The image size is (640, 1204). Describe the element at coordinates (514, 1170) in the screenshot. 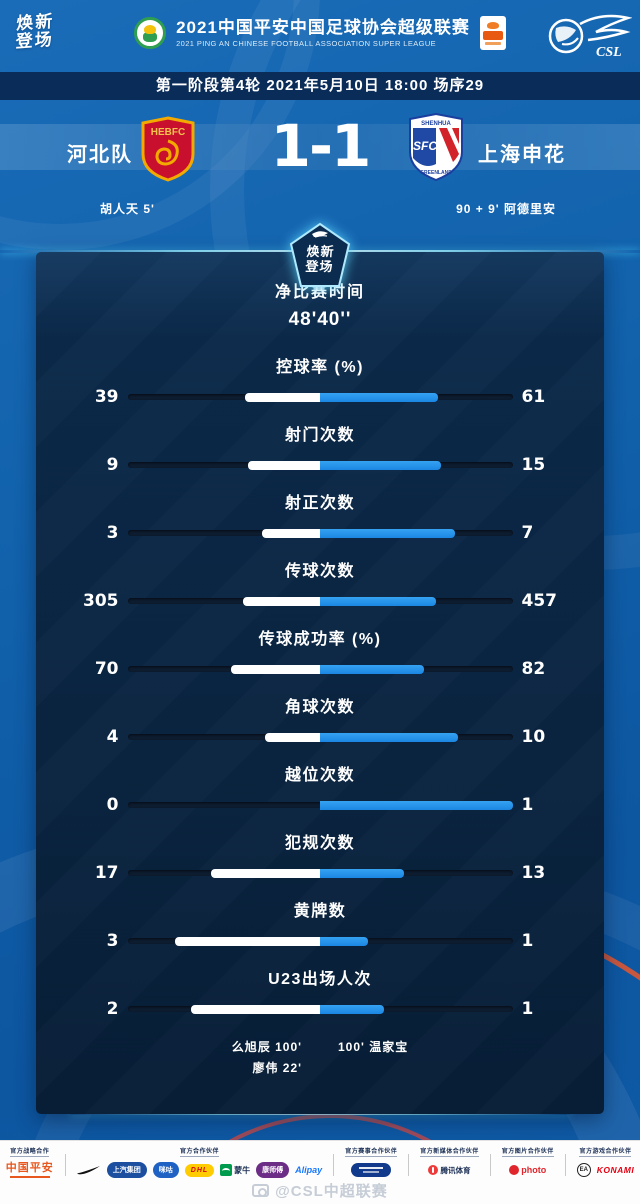

I see `photo-icon` at that location.